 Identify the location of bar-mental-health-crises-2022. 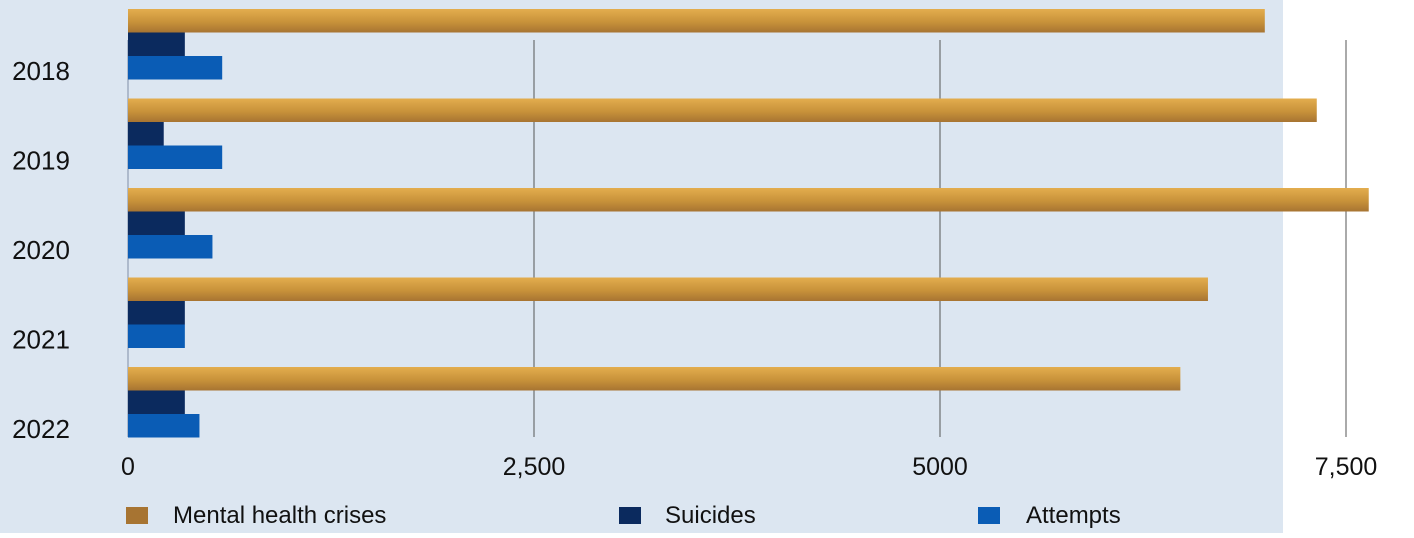
(654, 379).